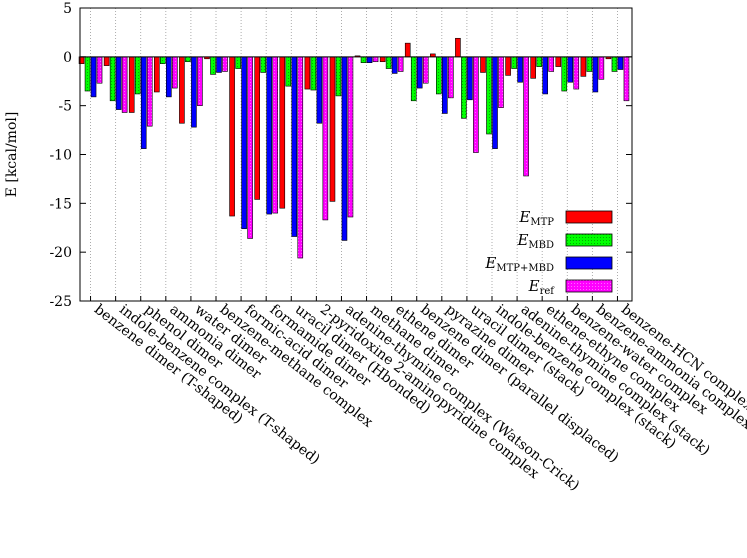 Image resolution: width=747 pixels, height=558 pixels. I want to click on y-tick-label: -20, so click(60, 253).